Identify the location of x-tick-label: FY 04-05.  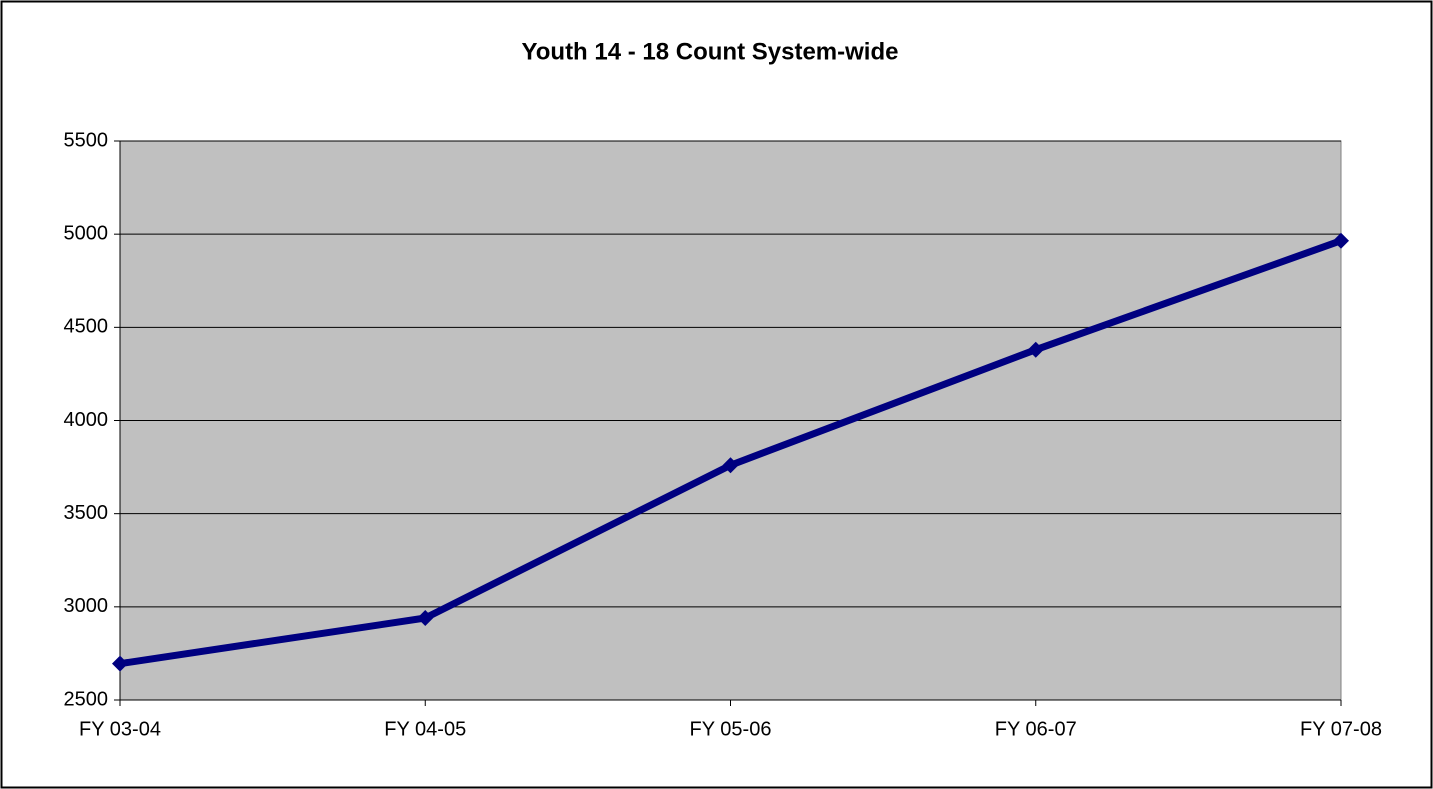
(425, 729).